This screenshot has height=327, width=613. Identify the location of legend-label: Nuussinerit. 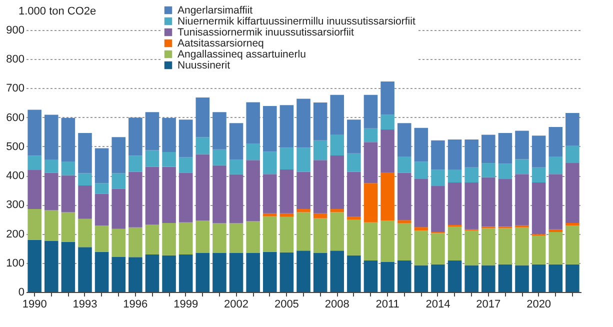
(204, 65).